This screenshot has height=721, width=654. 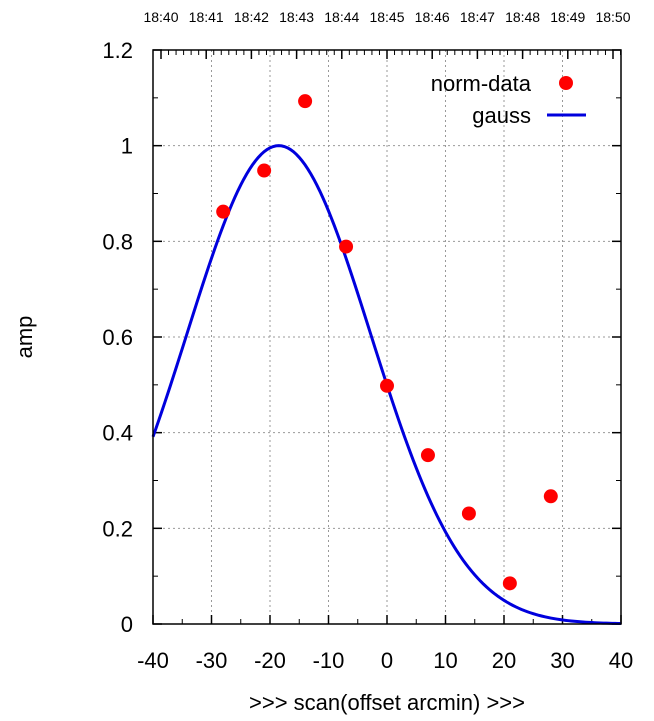 What do you see at coordinates (387, 702) in the screenshot?
I see `x-axis-title: >>> scan(offset arcmin) >>>` at bounding box center [387, 702].